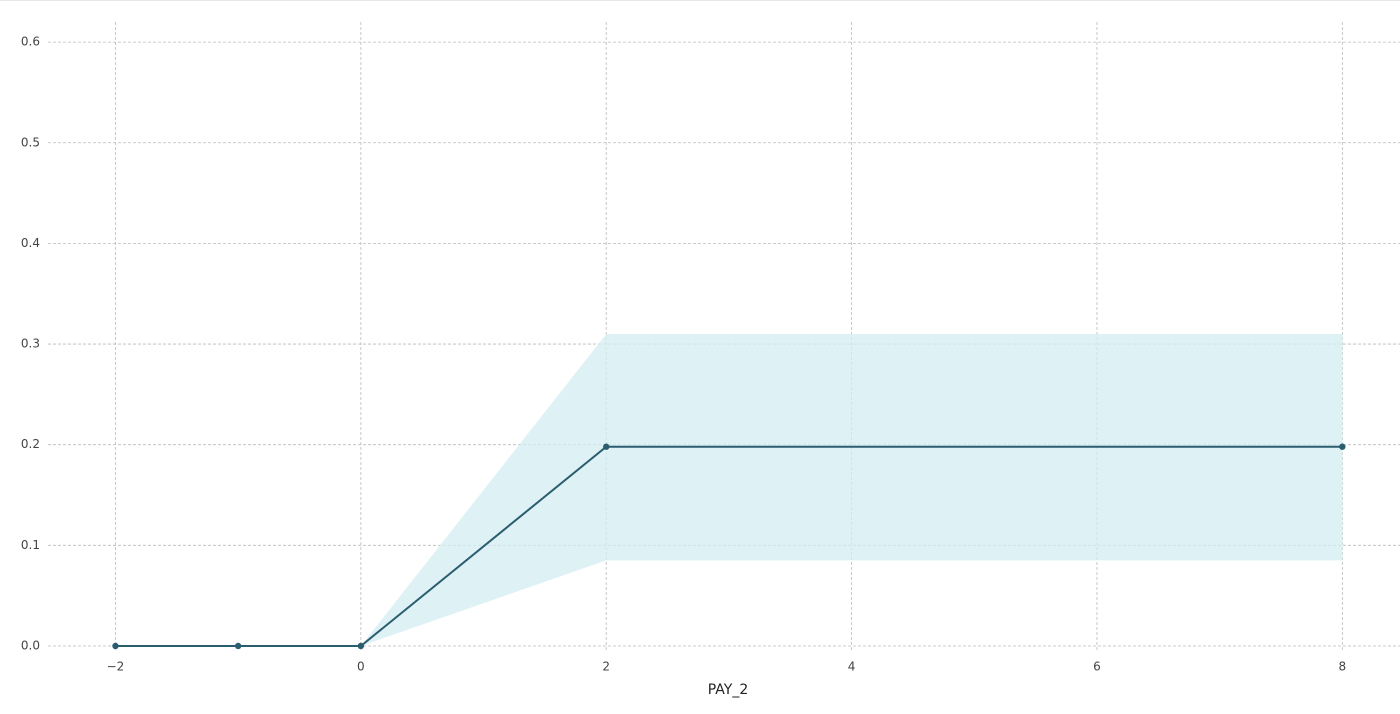  What do you see at coordinates (728, 690) in the screenshot?
I see `x-axis-label: PAY_2` at bounding box center [728, 690].